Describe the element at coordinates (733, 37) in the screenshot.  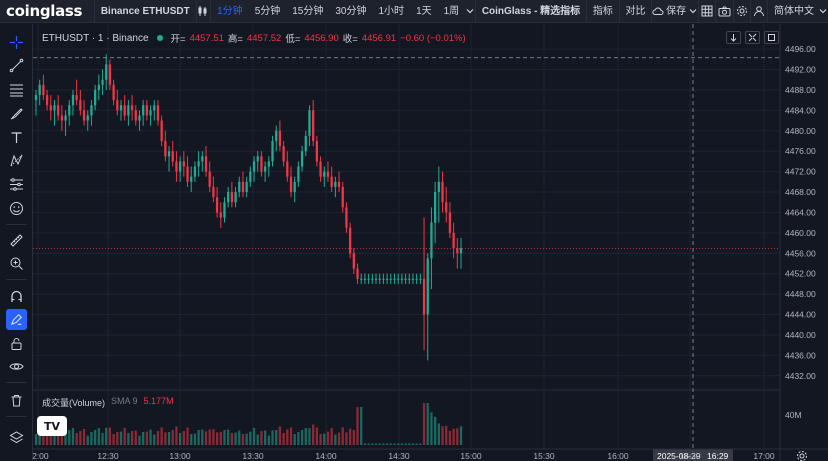
I see `scroll-down-icon` at that location.